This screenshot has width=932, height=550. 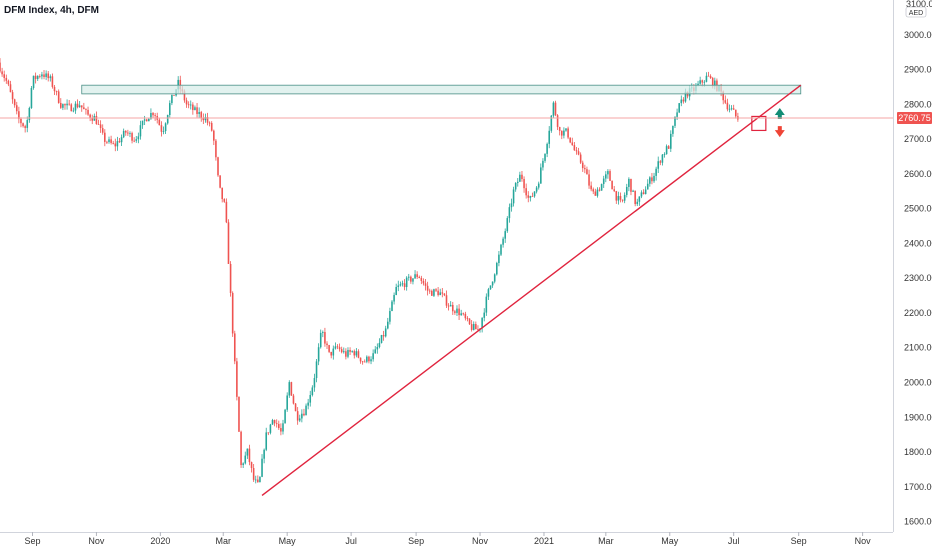 I want to click on resistance-zone, so click(x=441, y=89).